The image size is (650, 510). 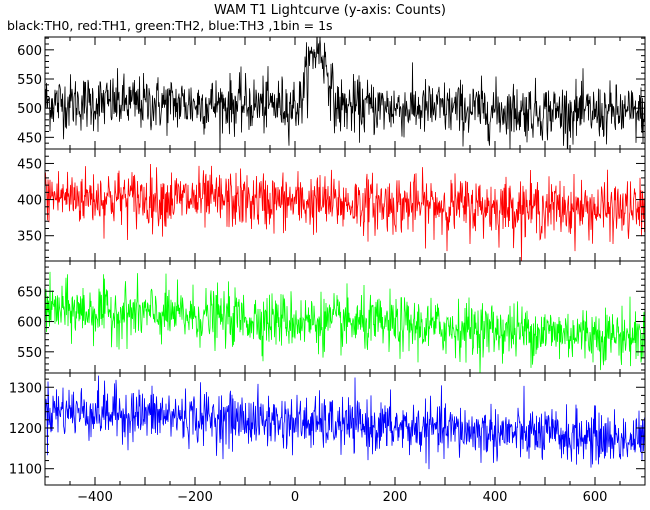 I want to click on y-tick-label-TH2: 600, so click(x=29, y=323).